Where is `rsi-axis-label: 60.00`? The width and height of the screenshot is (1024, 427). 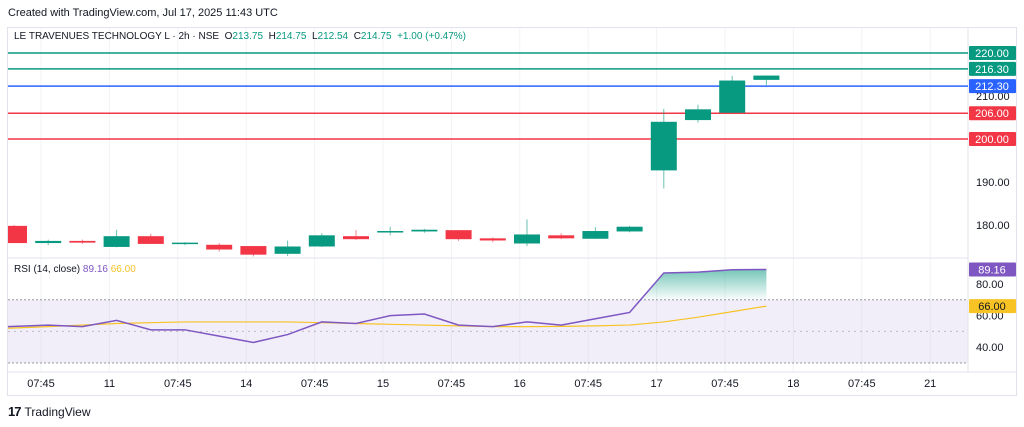
rsi-axis-label: 60.00 is located at coordinates (990, 317).